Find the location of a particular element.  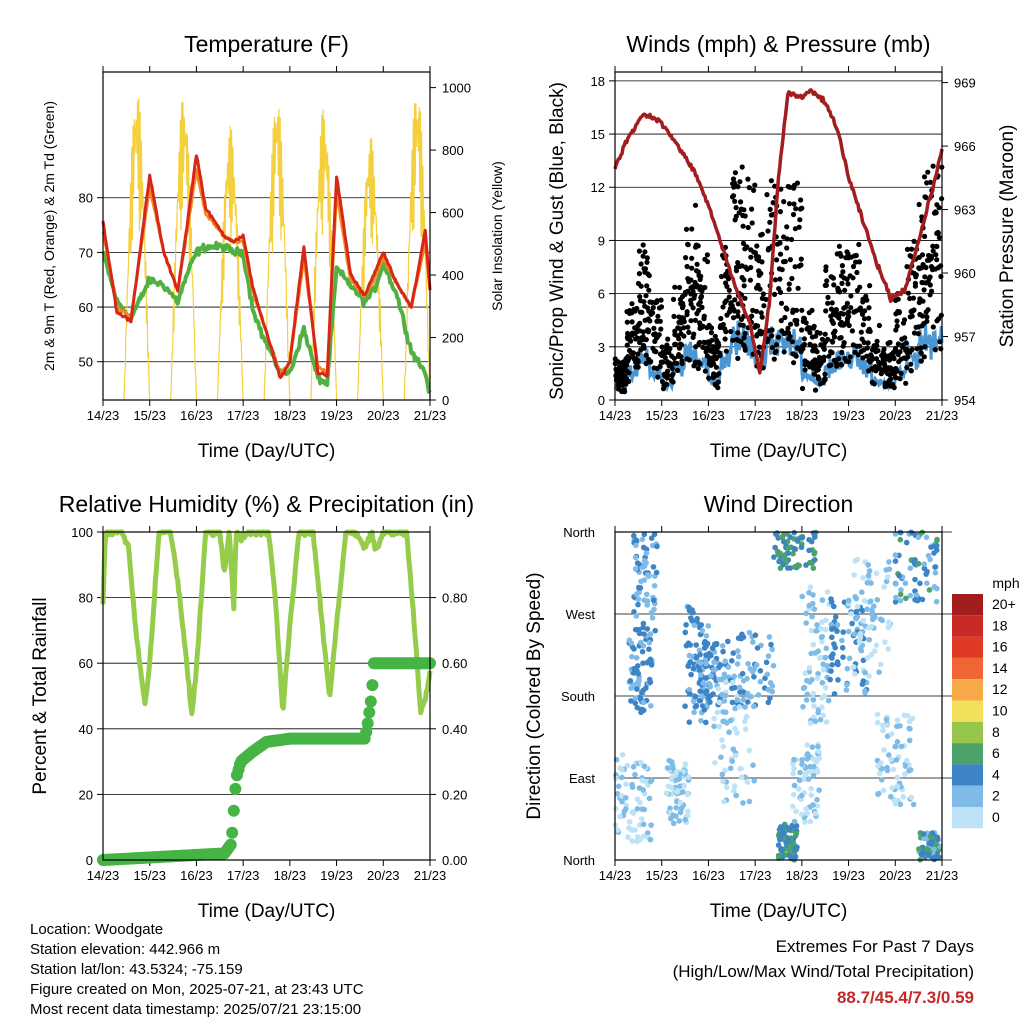

y2-tick-label: 0.80 is located at coordinates (454, 598).